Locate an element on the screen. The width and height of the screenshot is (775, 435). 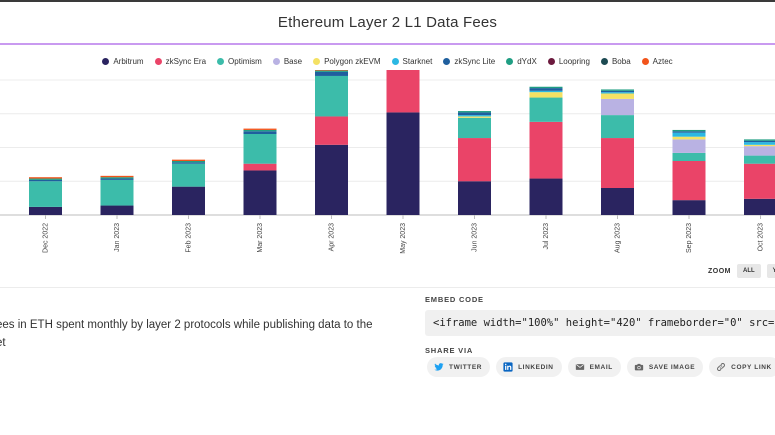
x-tick-label: Jun 2023 is located at coordinates (475, 237).